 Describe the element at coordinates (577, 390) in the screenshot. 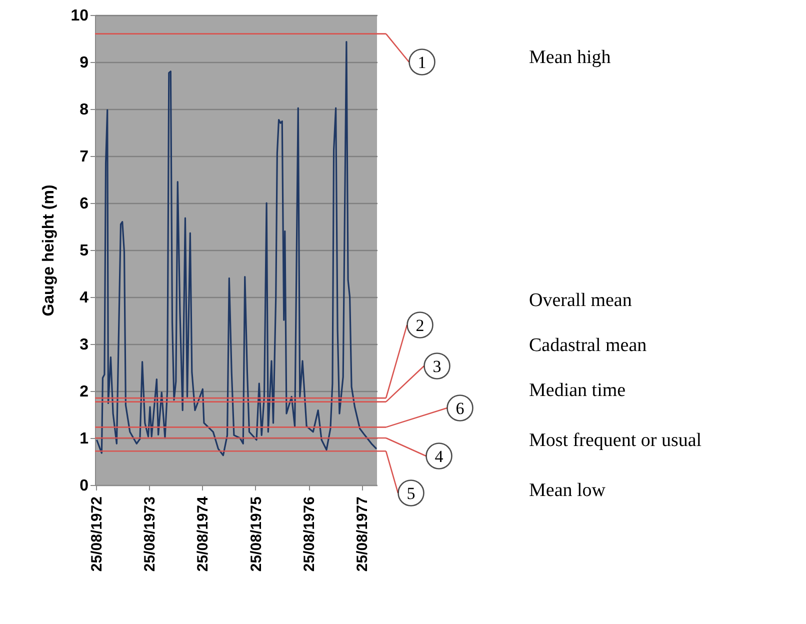

I see `text: Median time` at that location.